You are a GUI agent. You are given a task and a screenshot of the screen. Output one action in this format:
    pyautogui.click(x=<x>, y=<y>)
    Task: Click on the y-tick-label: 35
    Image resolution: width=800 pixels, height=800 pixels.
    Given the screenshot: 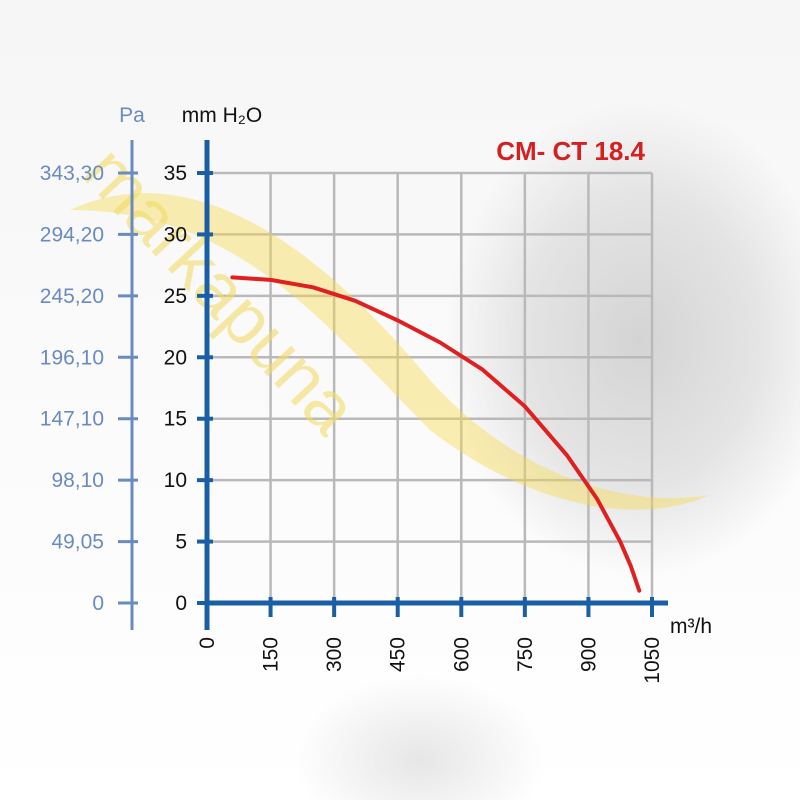 What is the action you would take?
    pyautogui.click(x=175, y=173)
    